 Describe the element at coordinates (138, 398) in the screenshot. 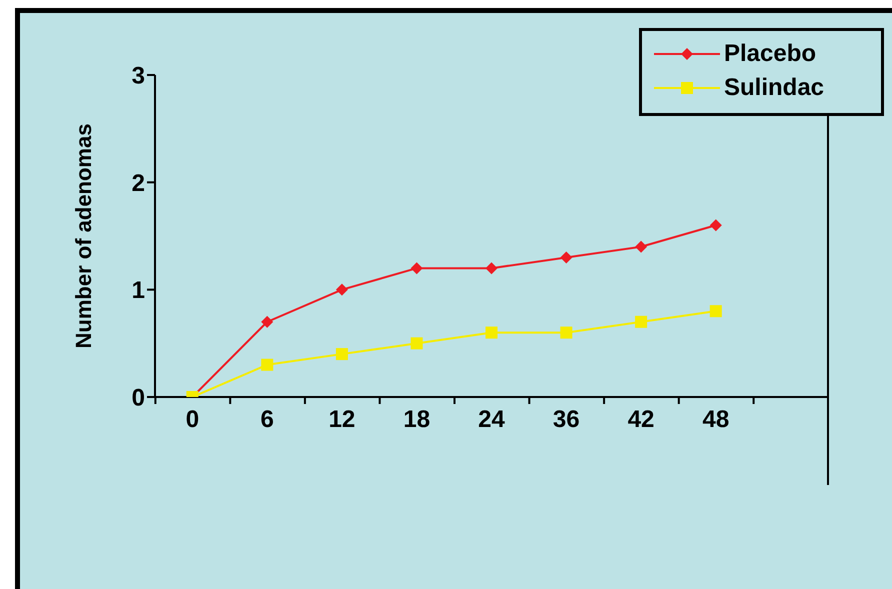

I see `y-tick-label: 0` at that location.